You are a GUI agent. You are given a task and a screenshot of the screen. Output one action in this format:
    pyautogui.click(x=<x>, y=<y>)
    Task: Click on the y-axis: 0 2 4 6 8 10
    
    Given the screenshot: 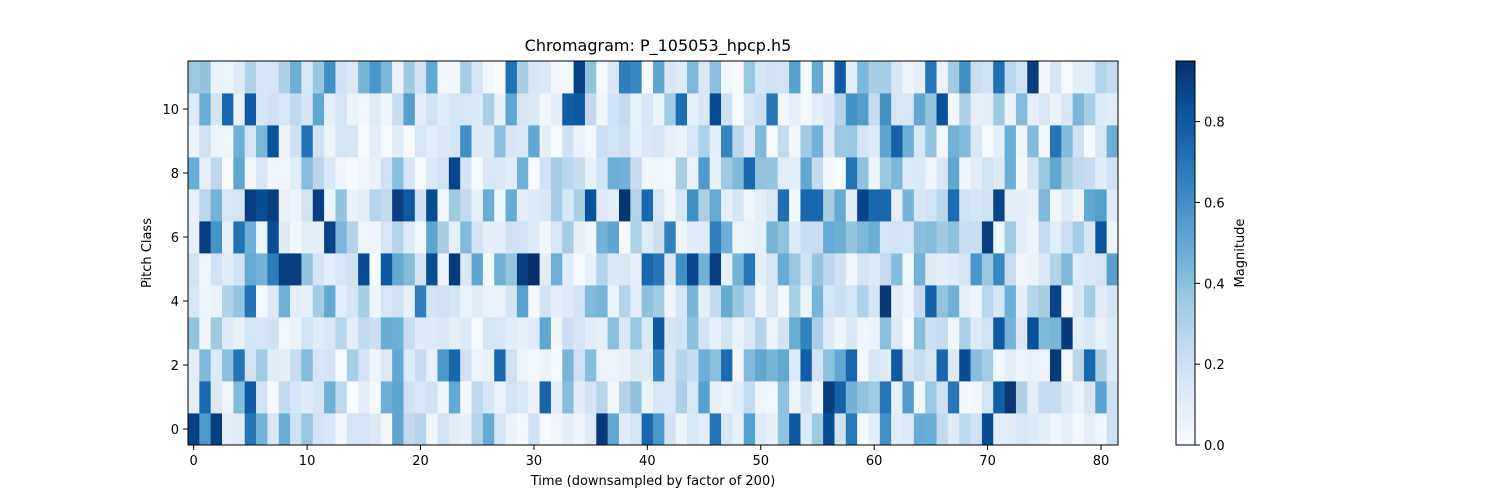 What is the action you would take?
    pyautogui.click(x=175, y=270)
    